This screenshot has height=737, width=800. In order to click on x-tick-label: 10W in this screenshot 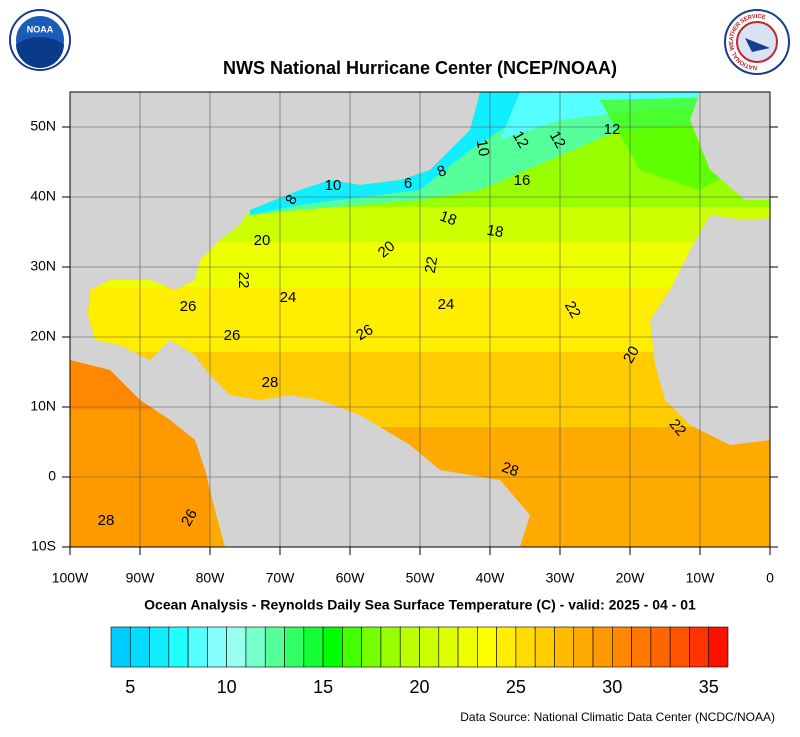, I will do `click(701, 578)`.